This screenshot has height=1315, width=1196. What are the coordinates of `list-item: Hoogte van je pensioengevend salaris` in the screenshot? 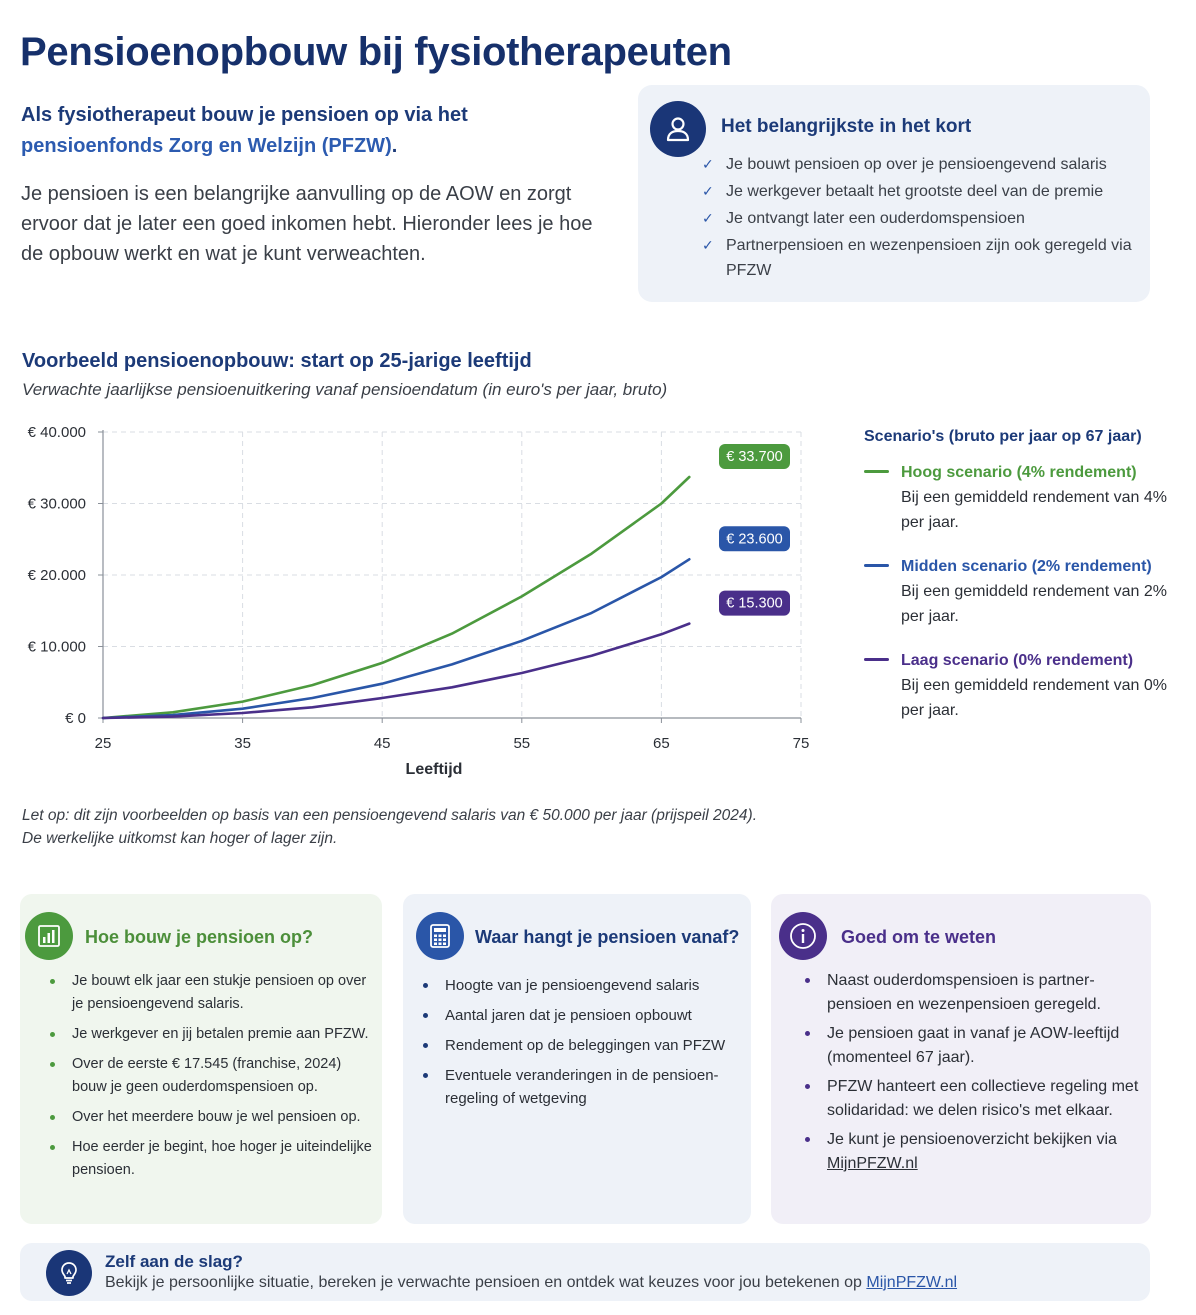 It's located at (578, 985).